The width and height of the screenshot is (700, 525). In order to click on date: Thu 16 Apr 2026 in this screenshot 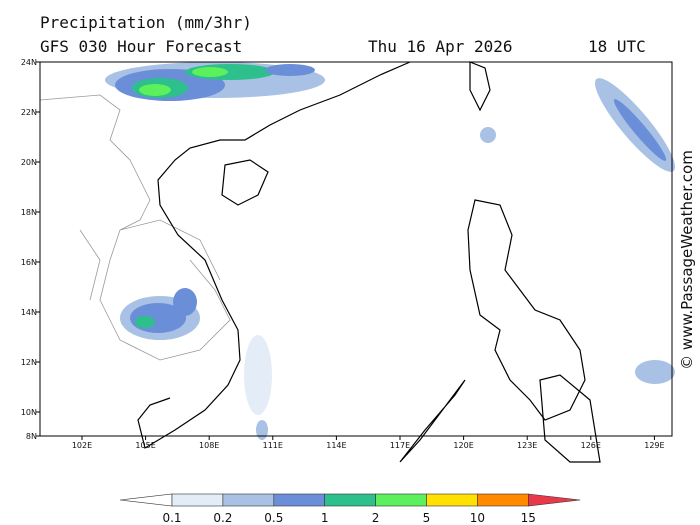, I will do `click(440, 46)`.